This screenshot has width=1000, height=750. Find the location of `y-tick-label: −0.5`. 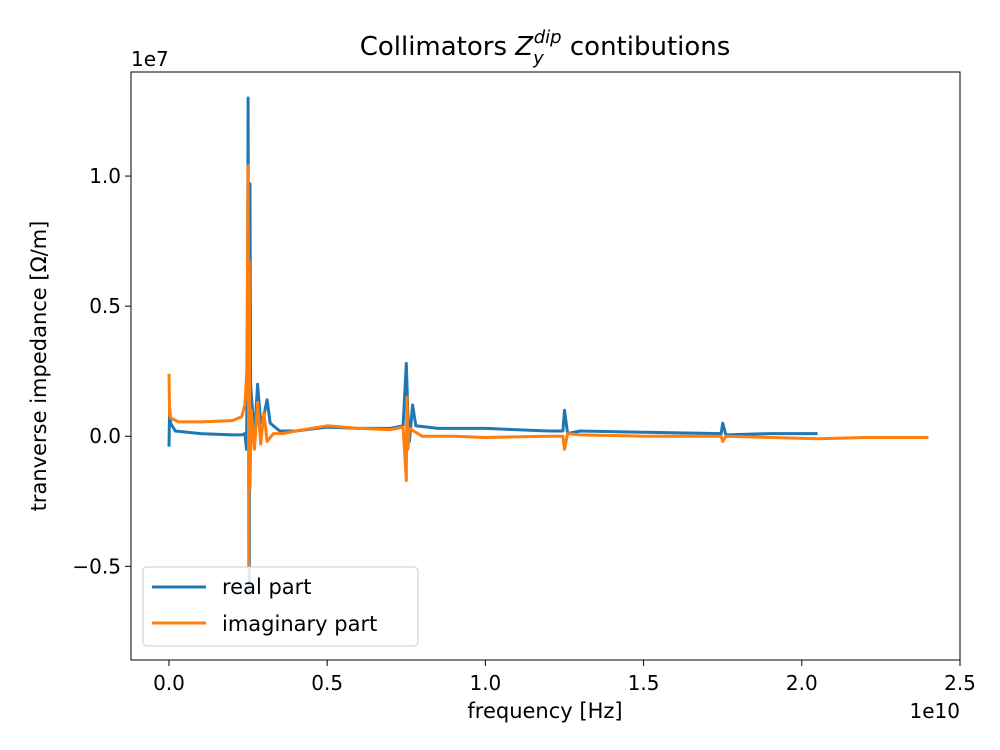

y-tick-label: −0.5 is located at coordinates (96, 566).